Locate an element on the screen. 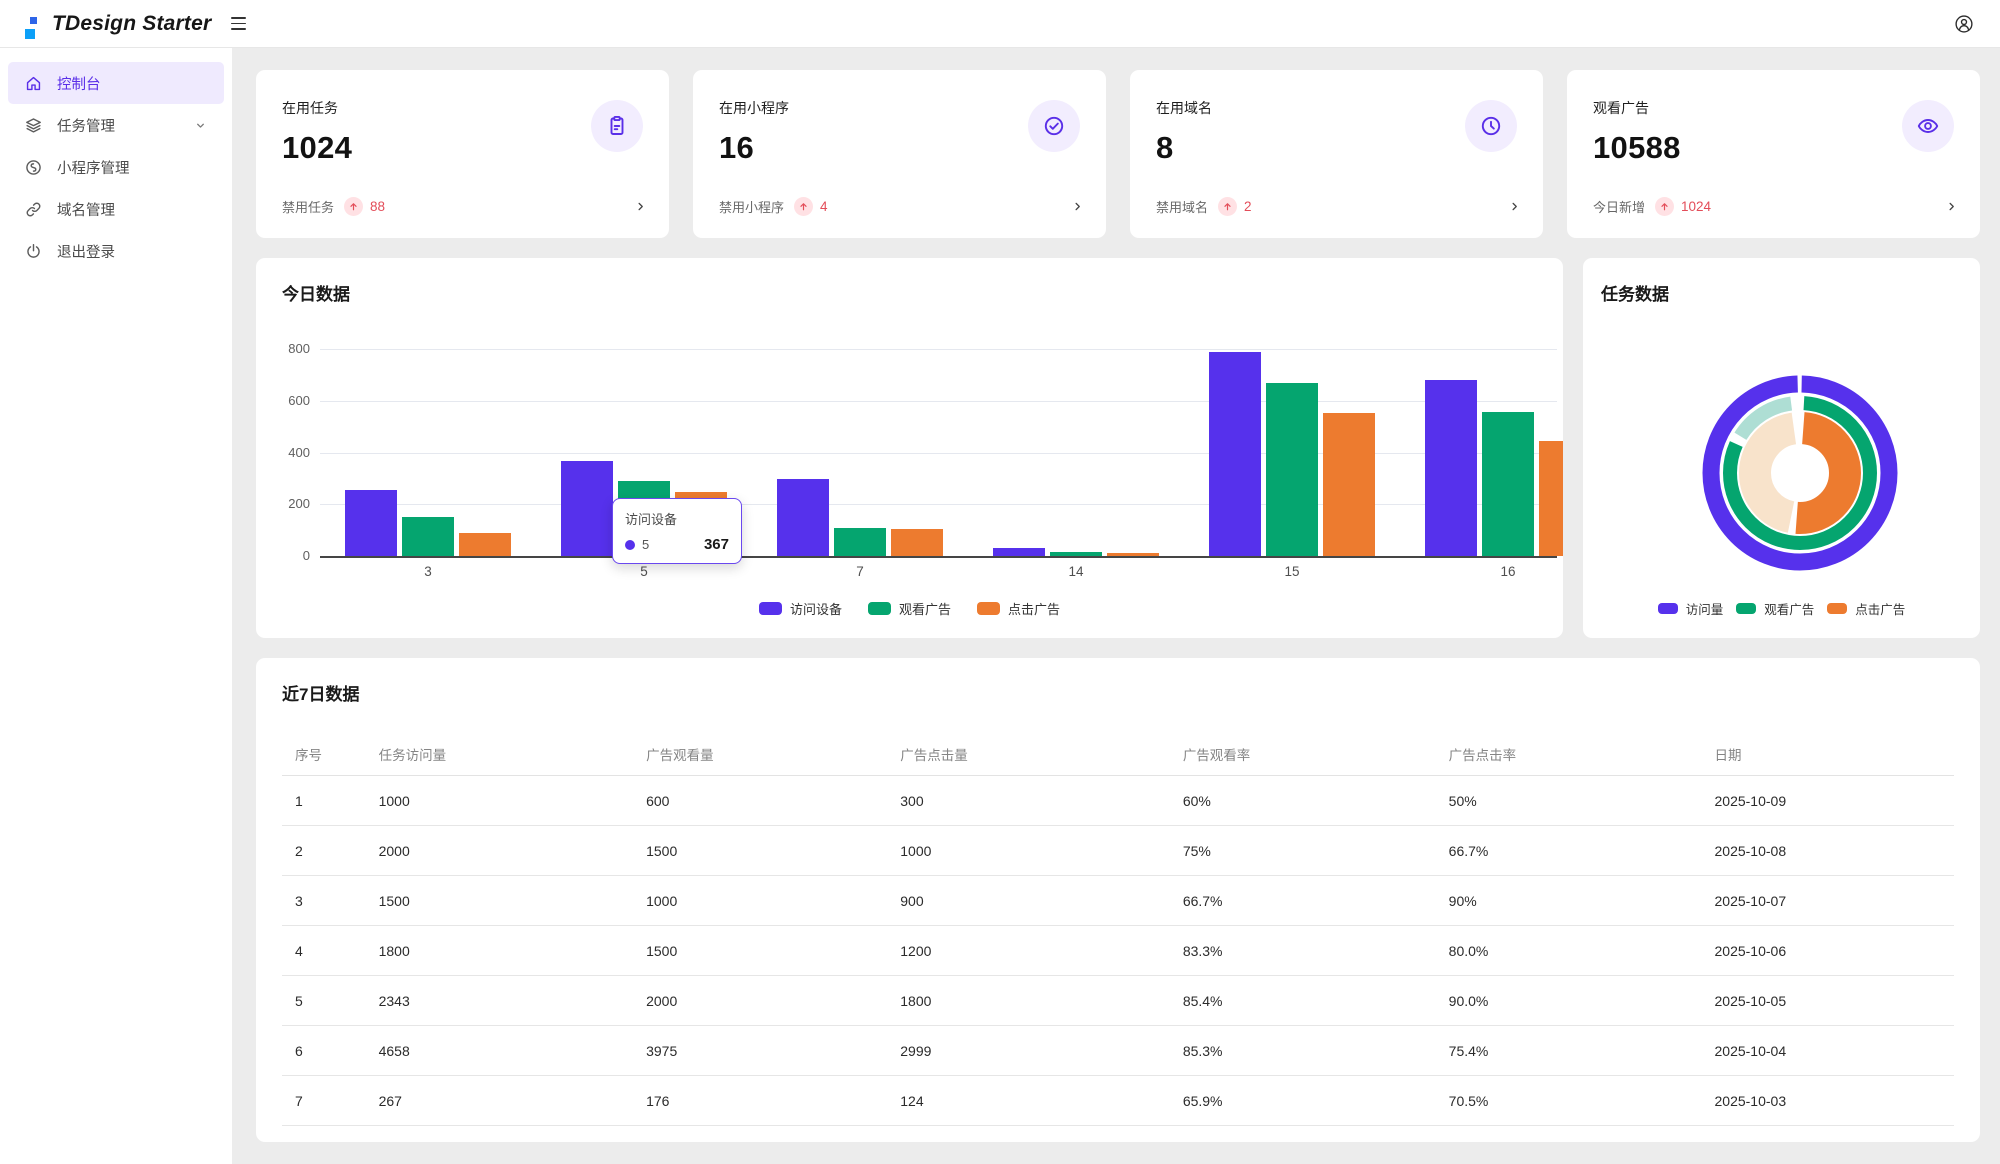  app-header: TDesign Starter is located at coordinates (1000, 24).